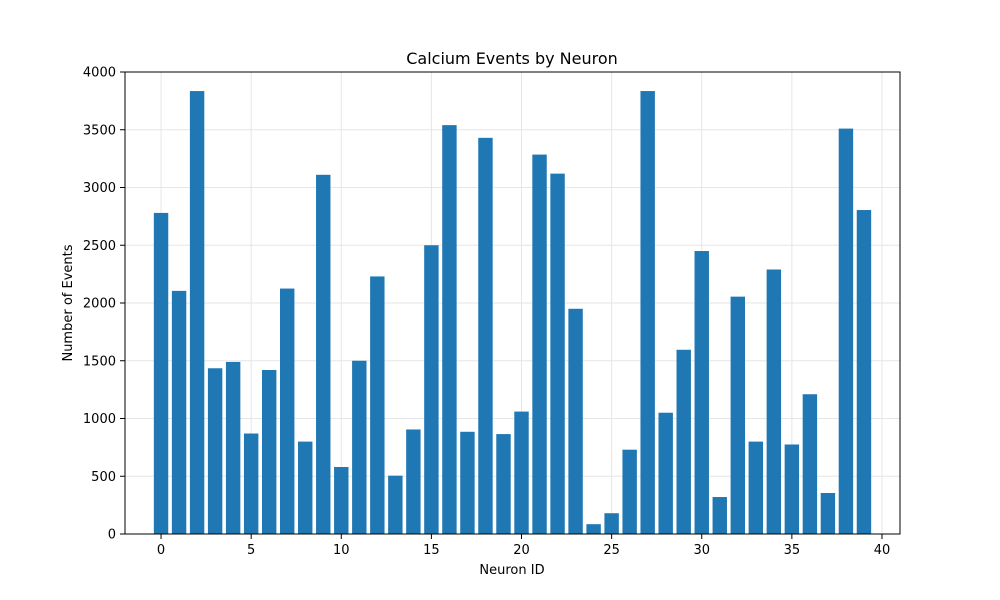  What do you see at coordinates (99, 246) in the screenshot?
I see `y-tick-label: 2500` at bounding box center [99, 246].